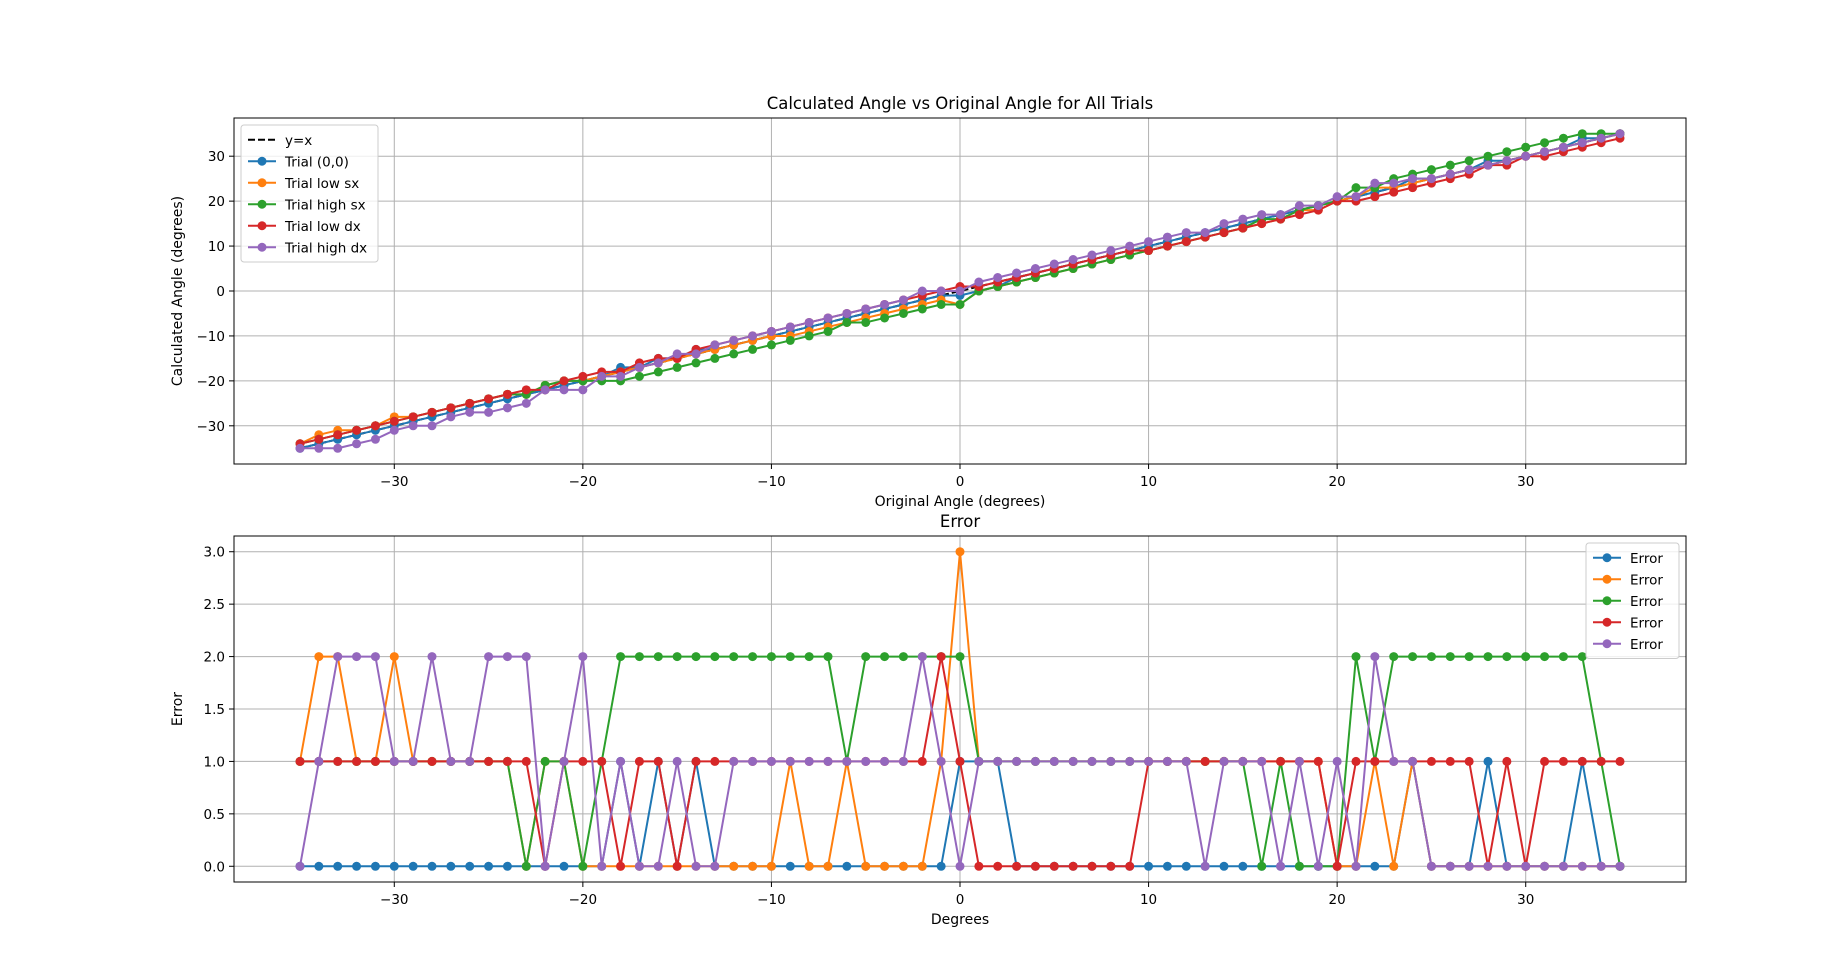  I want to click on x-tick-label: 10, so click(1148, 482).